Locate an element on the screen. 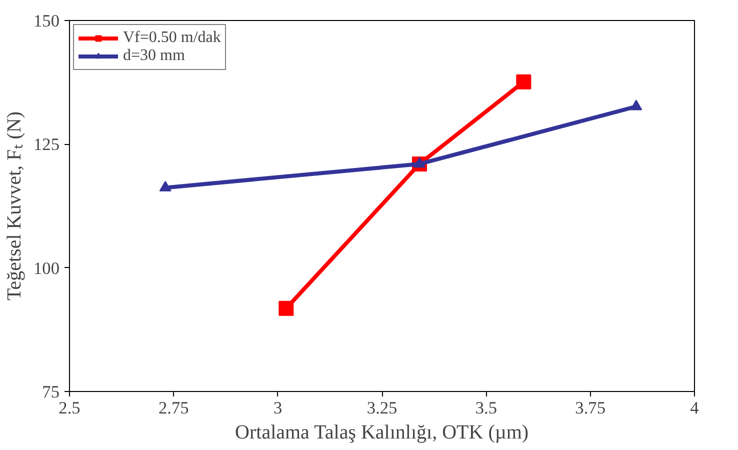 Image resolution: width=738 pixels, height=450 pixels. legend-label: Vf=0.50 m/dak is located at coordinates (172, 38).